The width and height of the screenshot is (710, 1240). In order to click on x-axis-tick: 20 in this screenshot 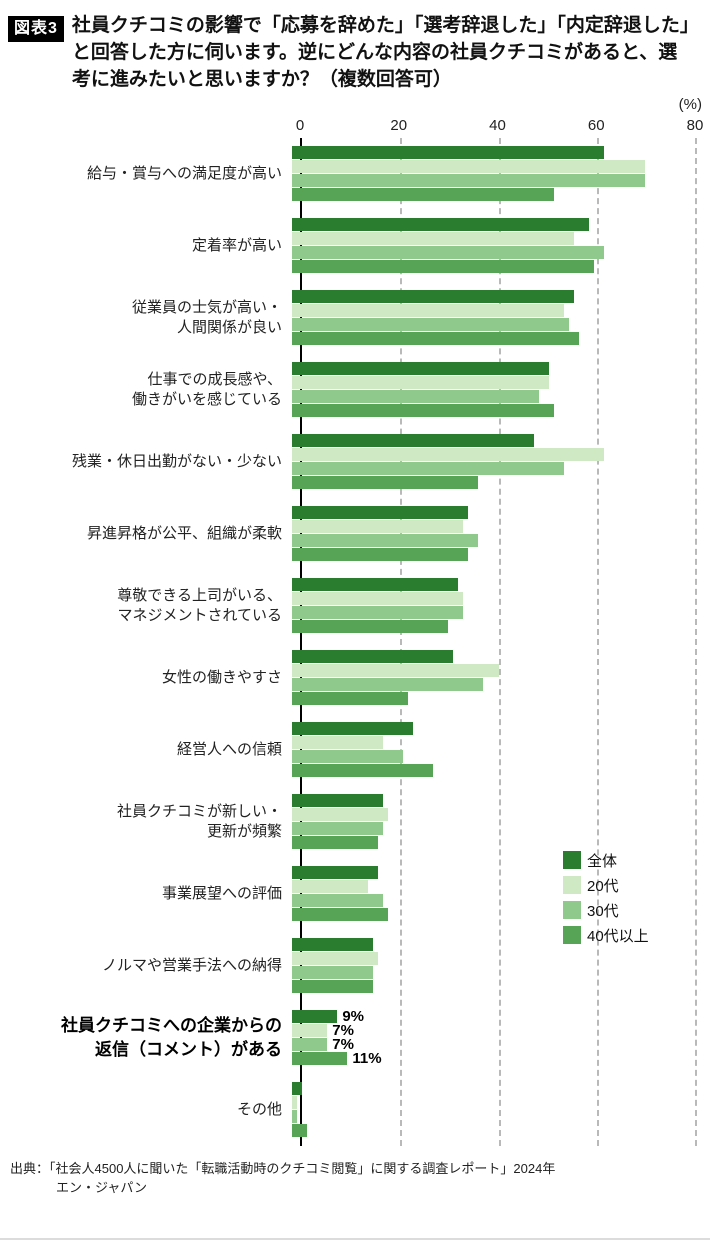, I will do `click(399, 125)`.